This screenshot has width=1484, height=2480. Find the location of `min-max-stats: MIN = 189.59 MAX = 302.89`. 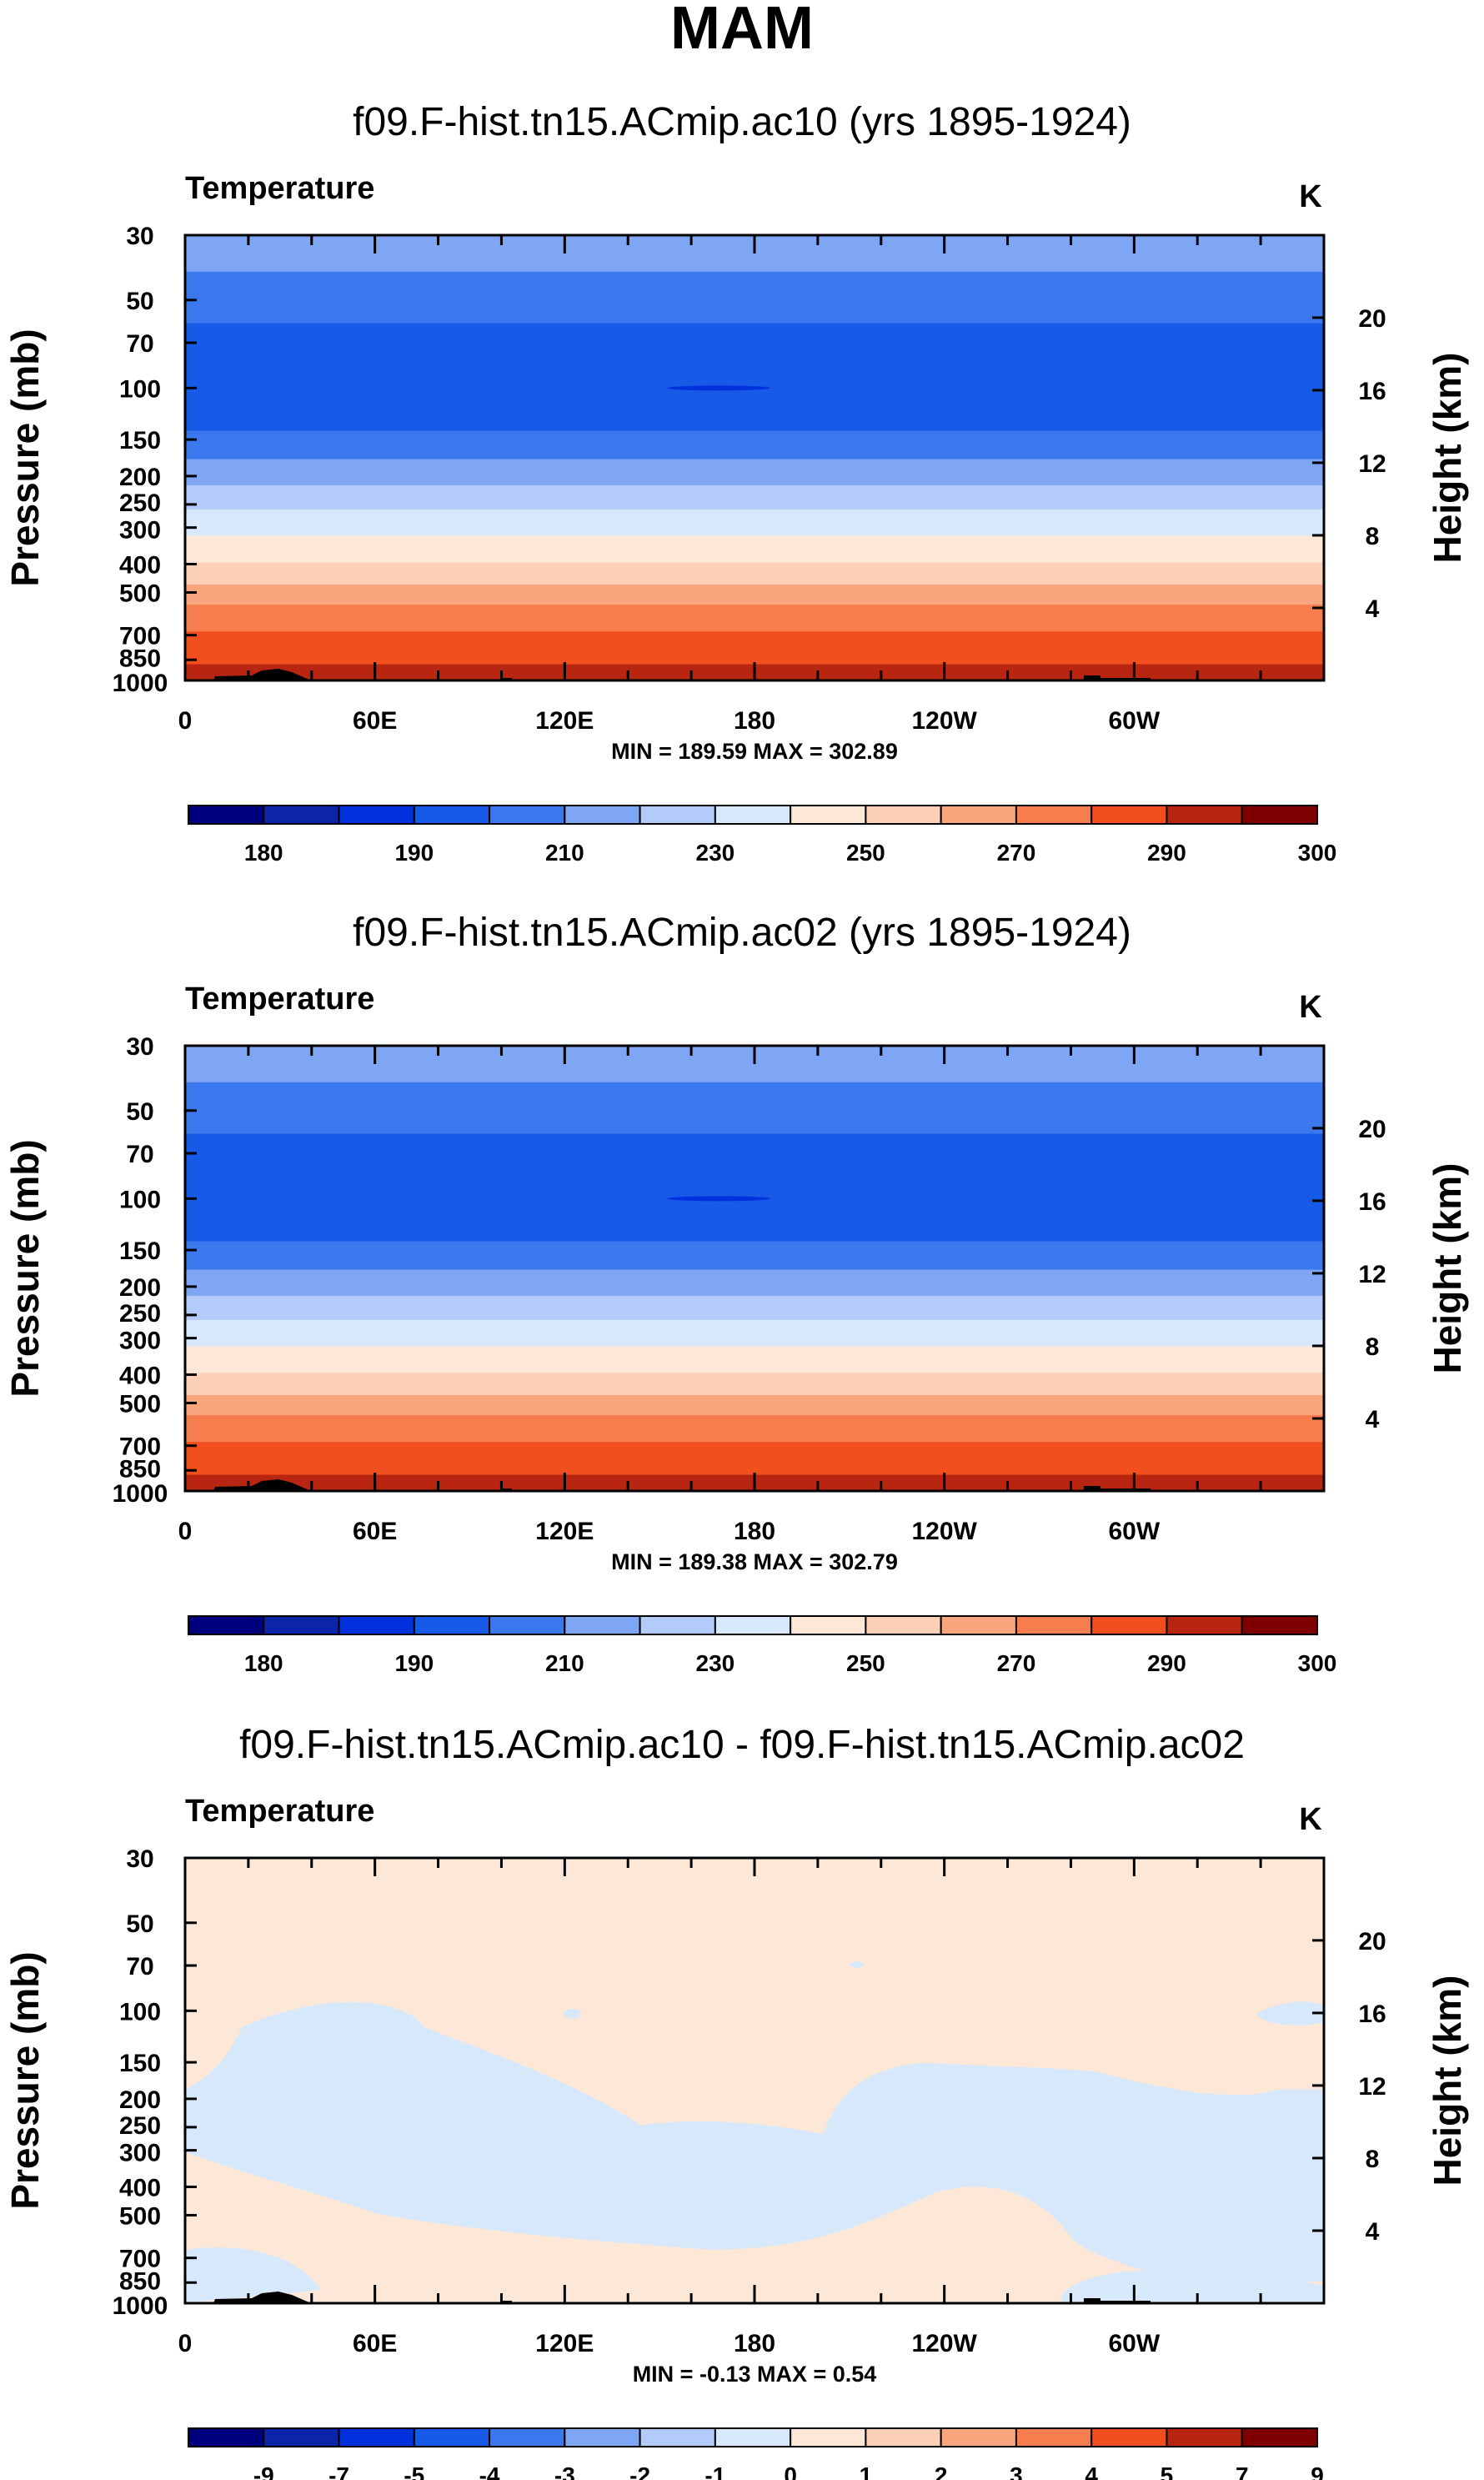

min-max-stats: MIN = 189.59 MAX = 302.89 is located at coordinates (754, 751).